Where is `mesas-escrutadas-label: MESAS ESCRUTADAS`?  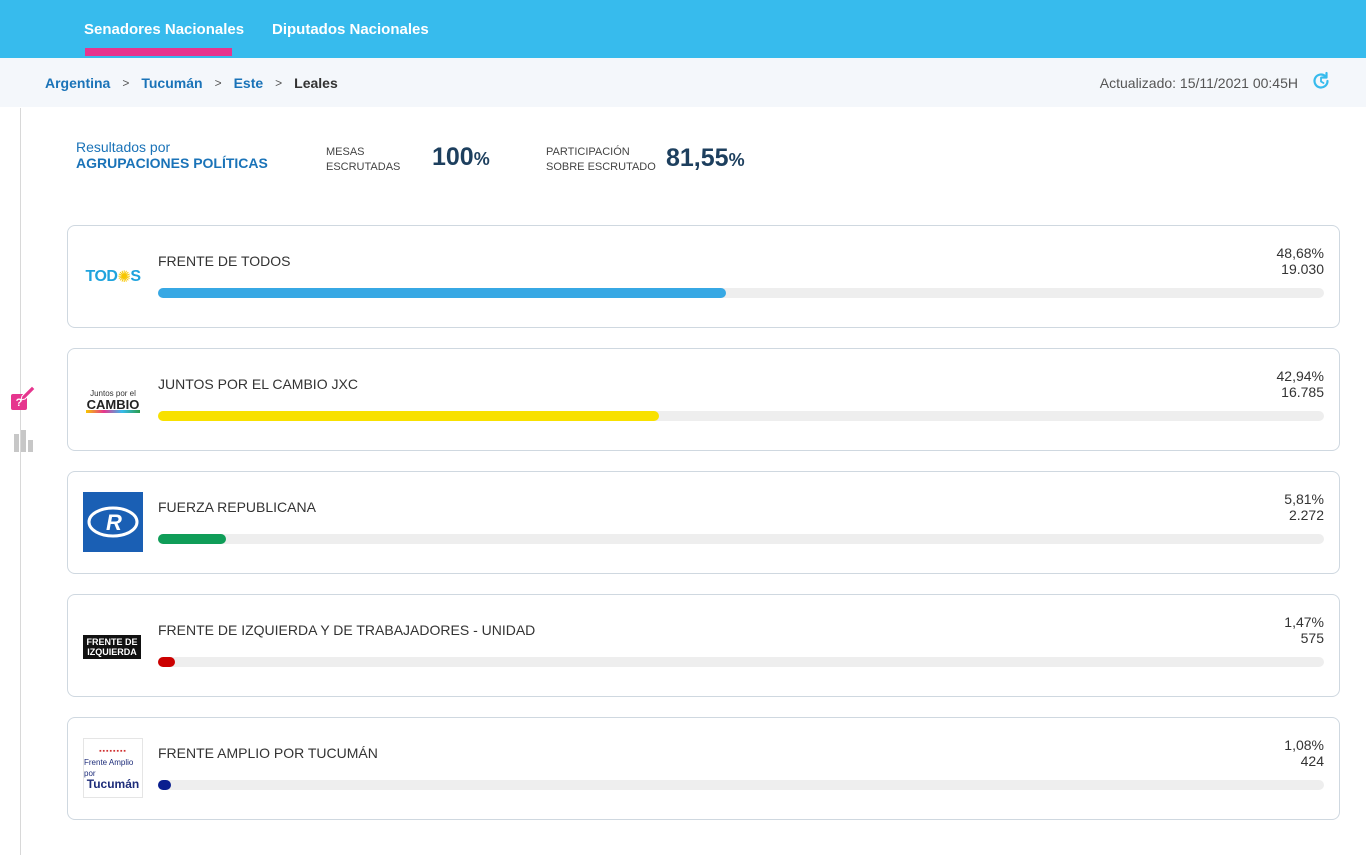
mesas-escrutadas-label: MESAS ESCRUTADAS is located at coordinates (363, 159).